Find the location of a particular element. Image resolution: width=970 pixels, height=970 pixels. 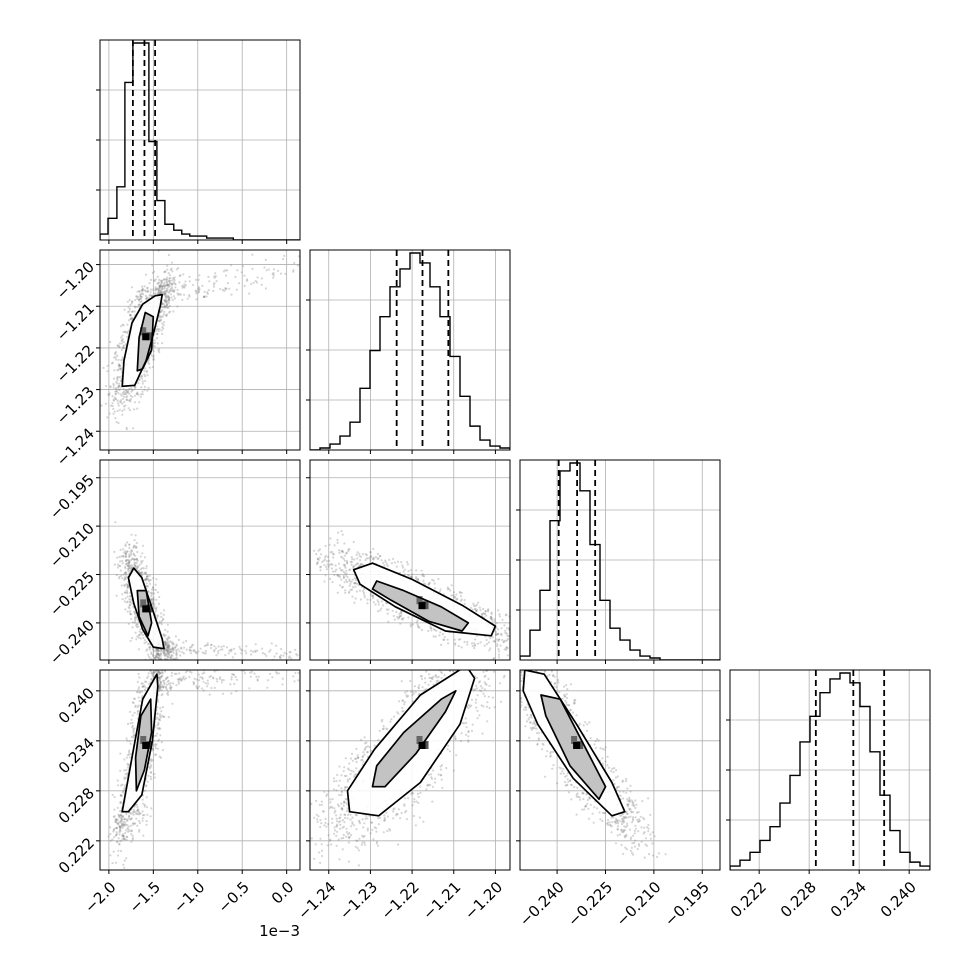

y-tick-label: −0.225 is located at coordinates (72, 594).